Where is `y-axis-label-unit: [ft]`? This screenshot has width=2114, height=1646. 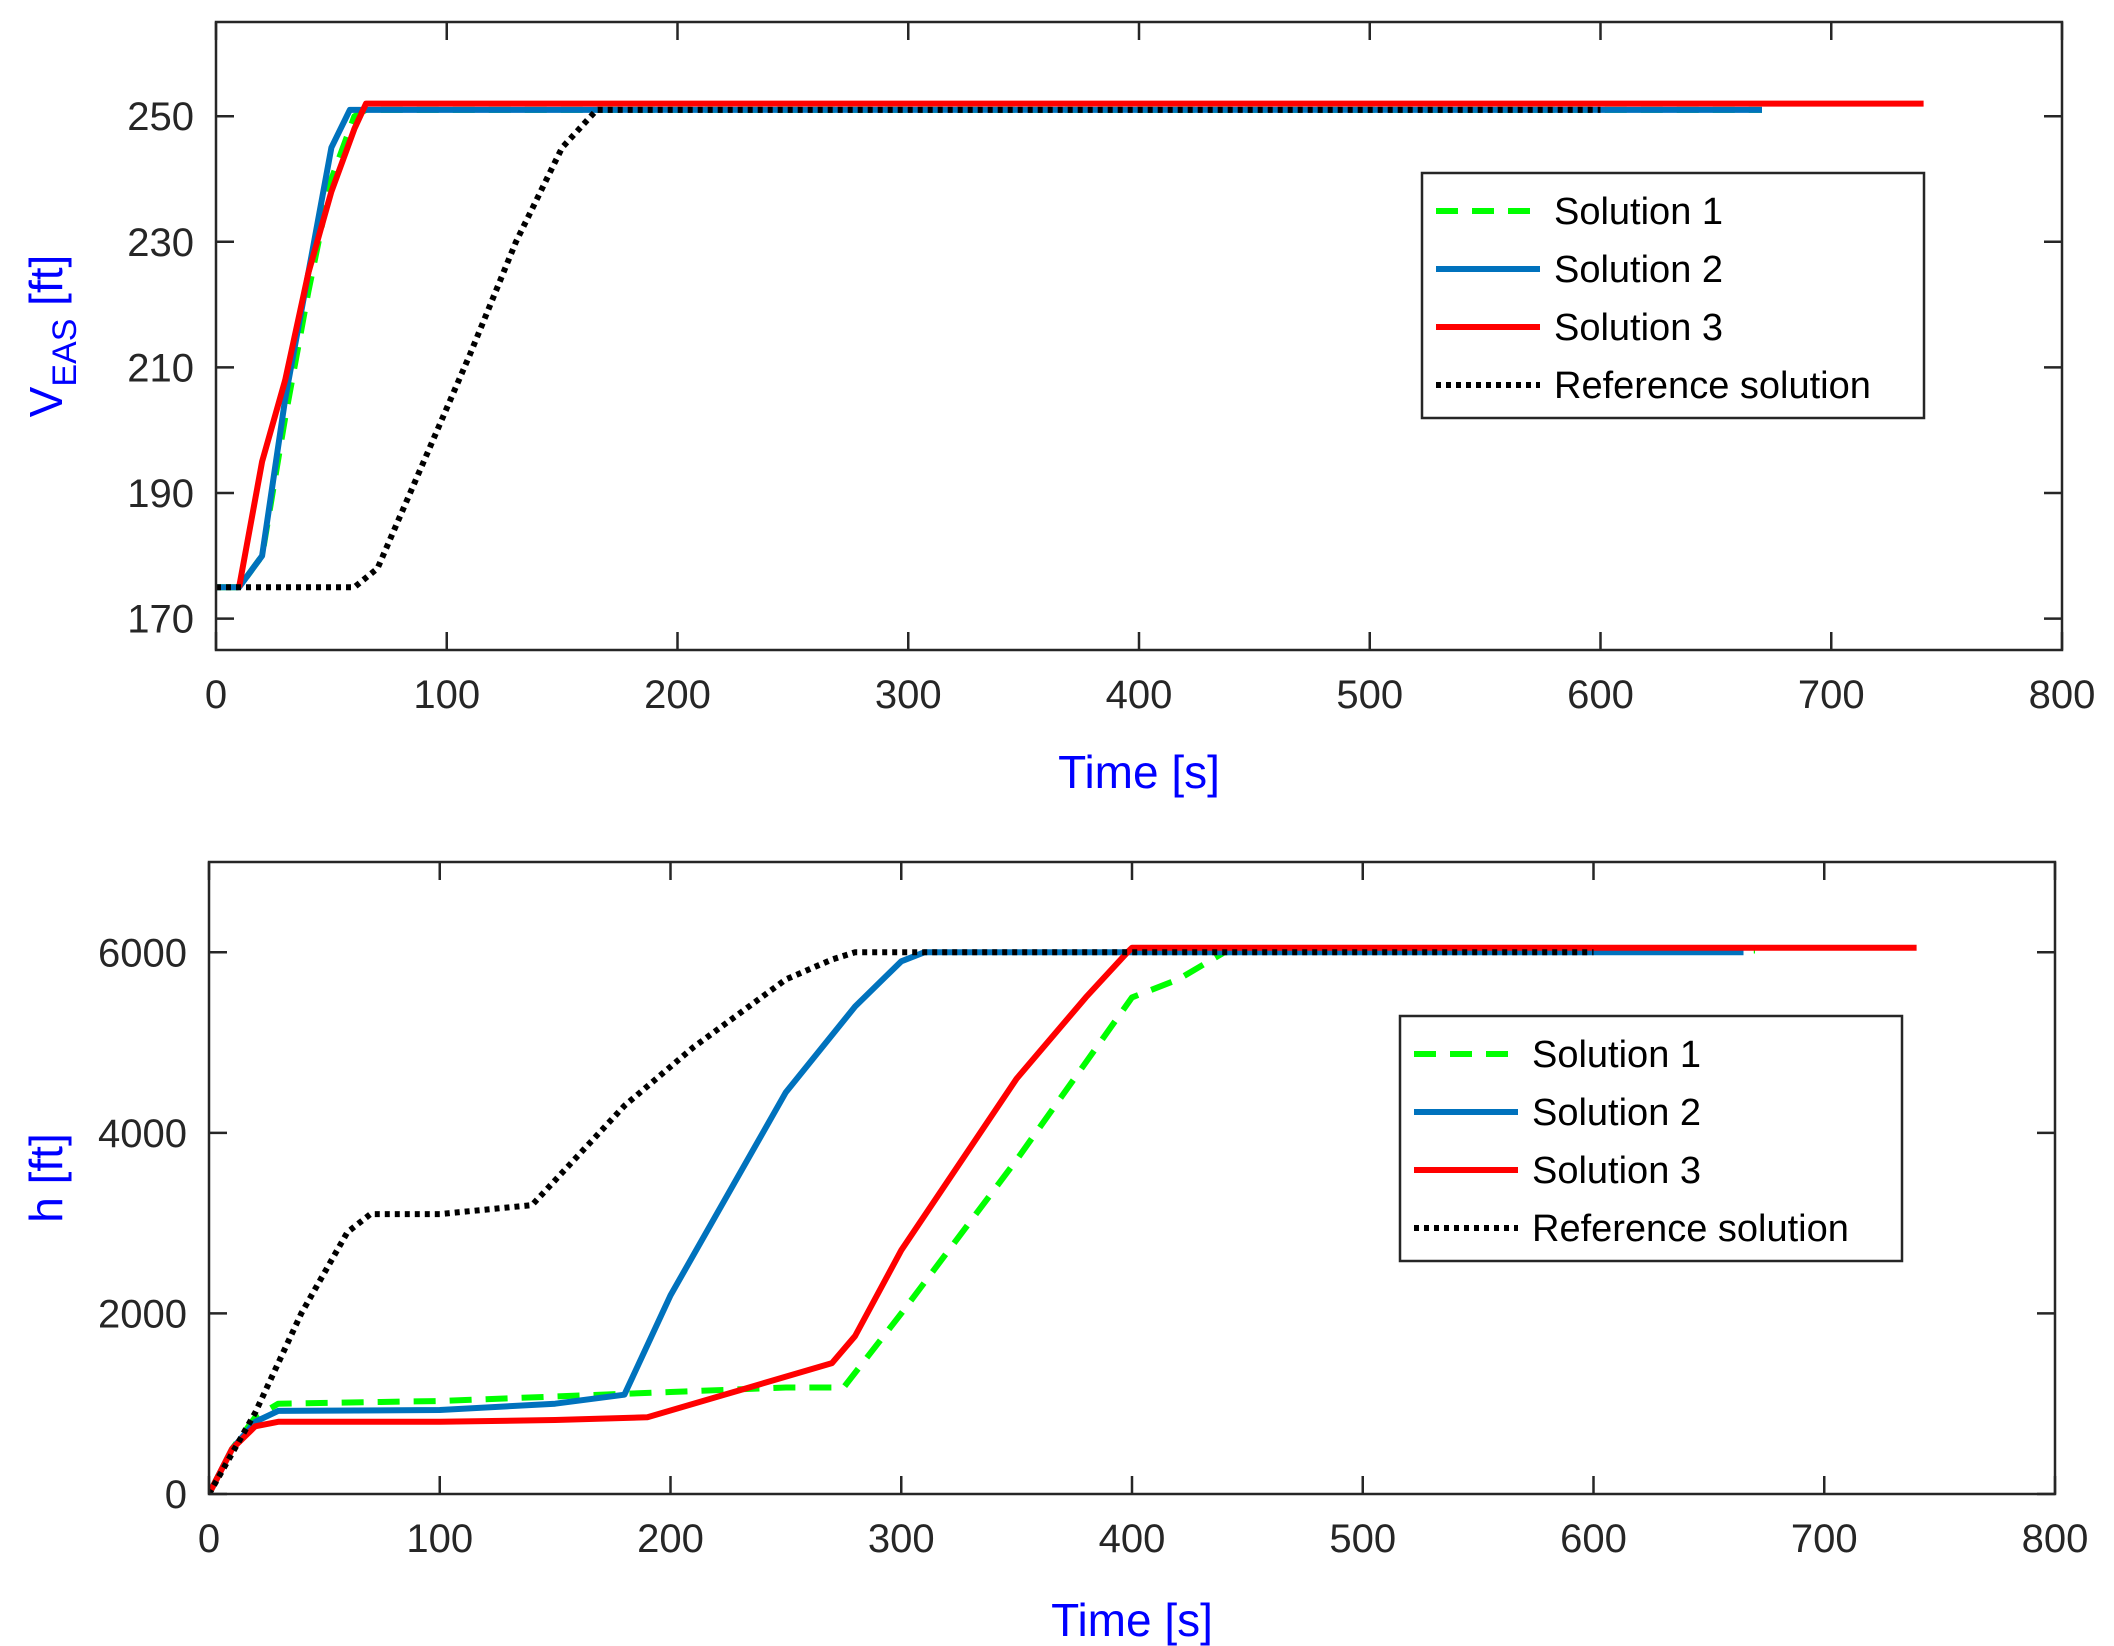
y-axis-label-unit: [ft] is located at coordinates (46, 287).